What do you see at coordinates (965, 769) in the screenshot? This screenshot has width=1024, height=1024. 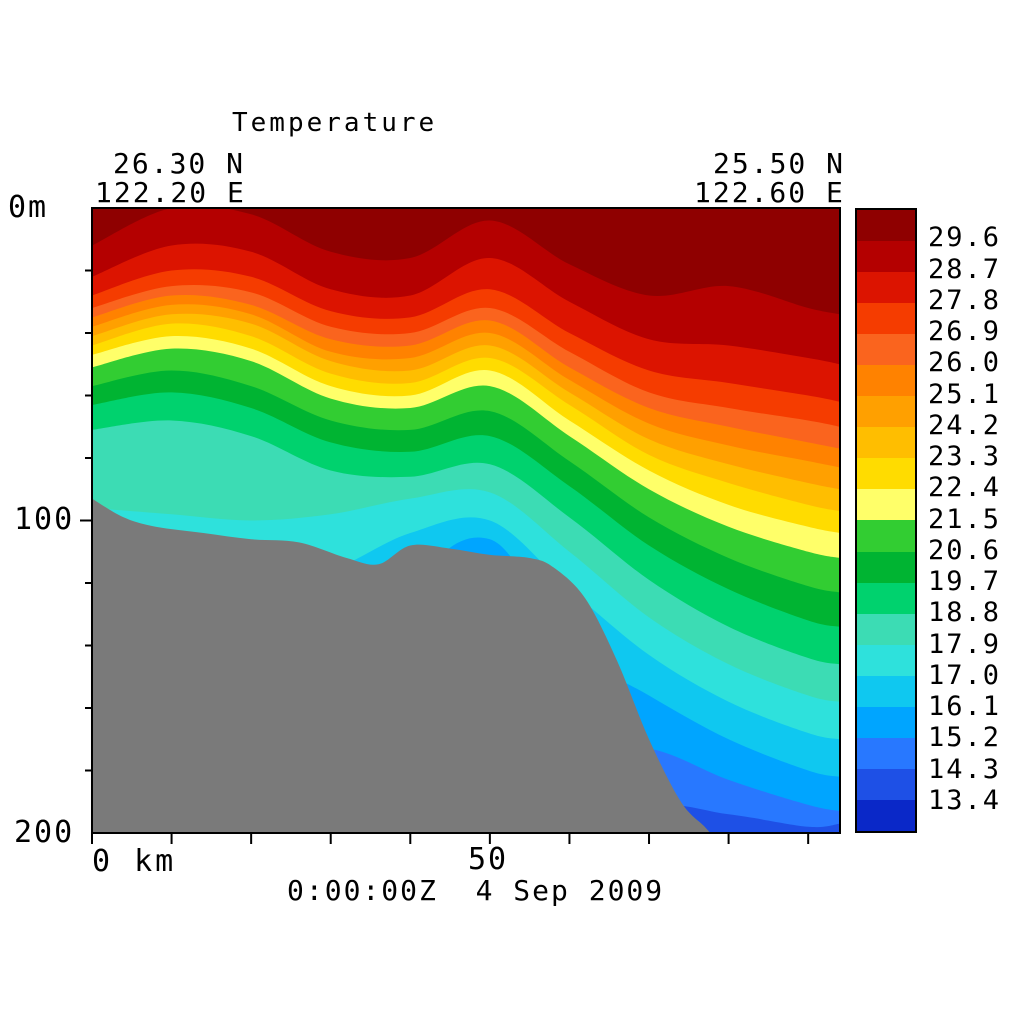 I see `colorbar-label: 14.3` at bounding box center [965, 769].